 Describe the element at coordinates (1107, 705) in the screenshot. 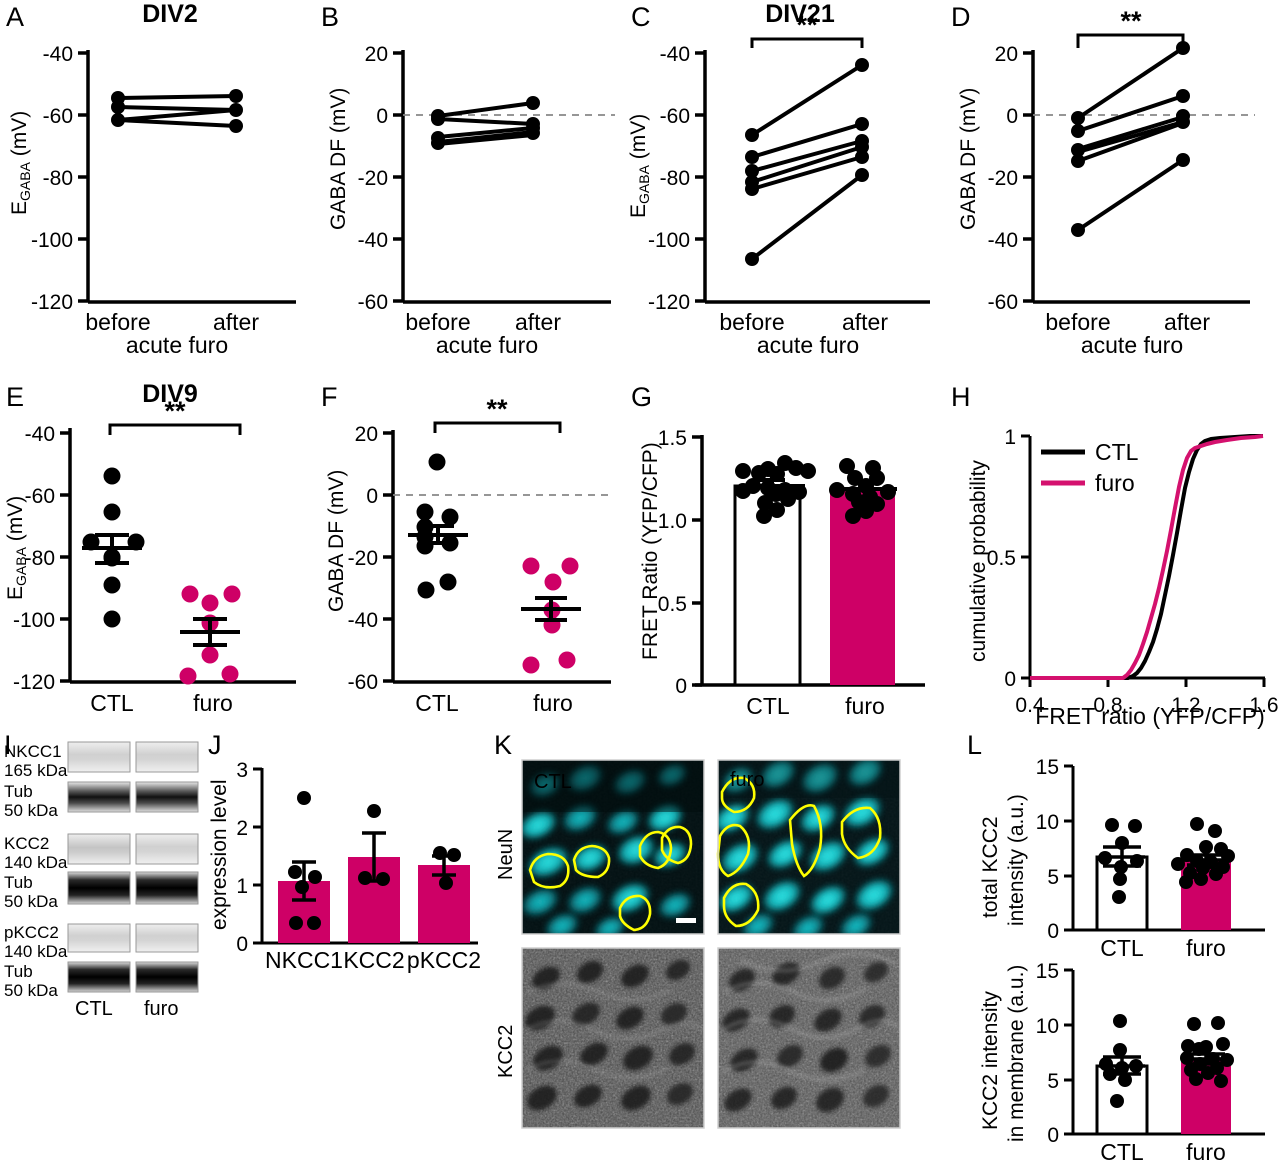

I see `x-tick-label: 0.8` at that location.